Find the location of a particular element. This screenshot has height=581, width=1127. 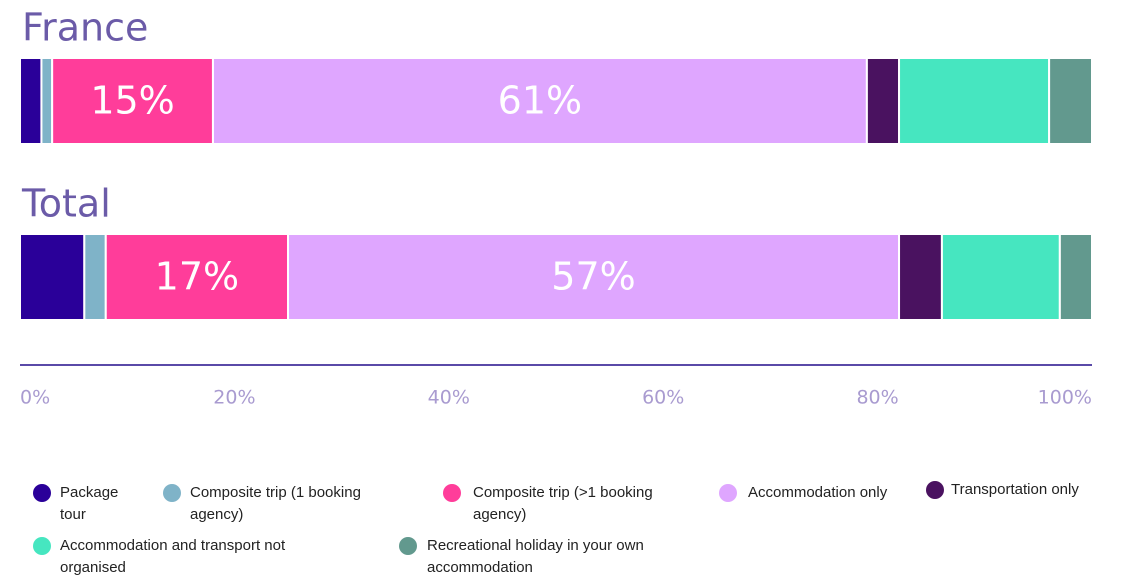

legend-label: Composite trip (>1 booking agency) is located at coordinates (563, 503).